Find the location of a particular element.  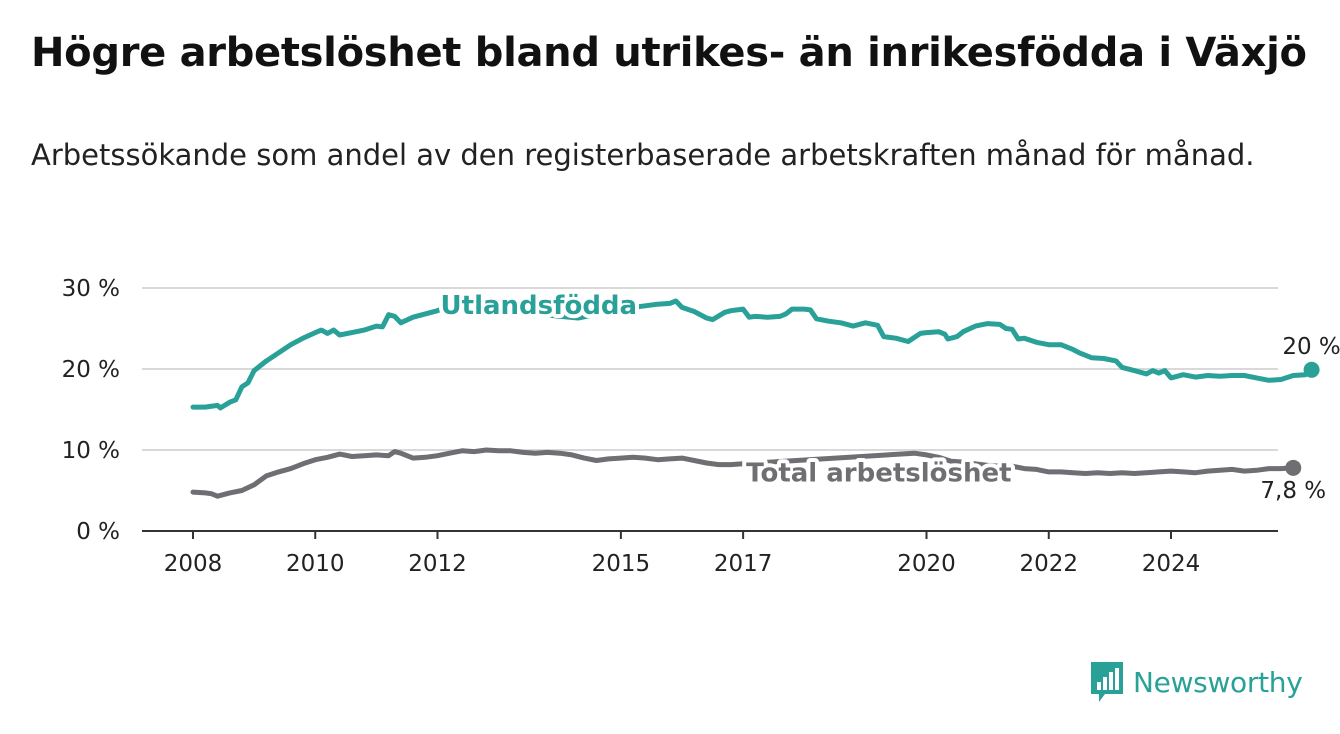

x-tick-label: 2024 is located at coordinates (1171, 564).